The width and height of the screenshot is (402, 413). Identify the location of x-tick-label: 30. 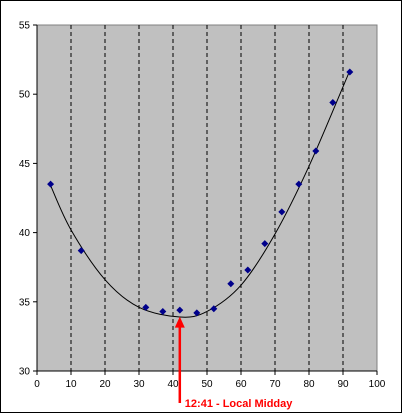
(139, 384).